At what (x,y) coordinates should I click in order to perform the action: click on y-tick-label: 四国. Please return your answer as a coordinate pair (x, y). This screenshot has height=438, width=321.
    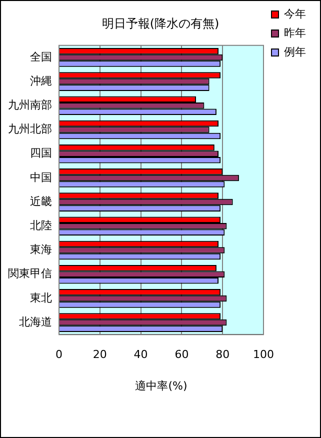
    Looking at the image, I should click on (41, 153).